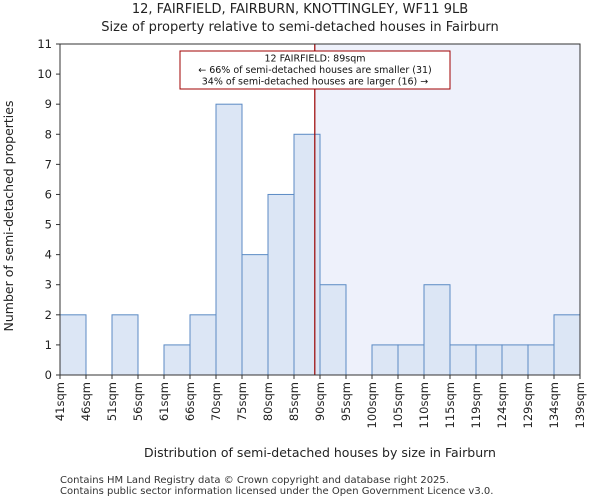 The width and height of the screenshot is (600, 500). What do you see at coordinates (255, 315) in the screenshot?
I see `bar-75sqm` at bounding box center [255, 315].